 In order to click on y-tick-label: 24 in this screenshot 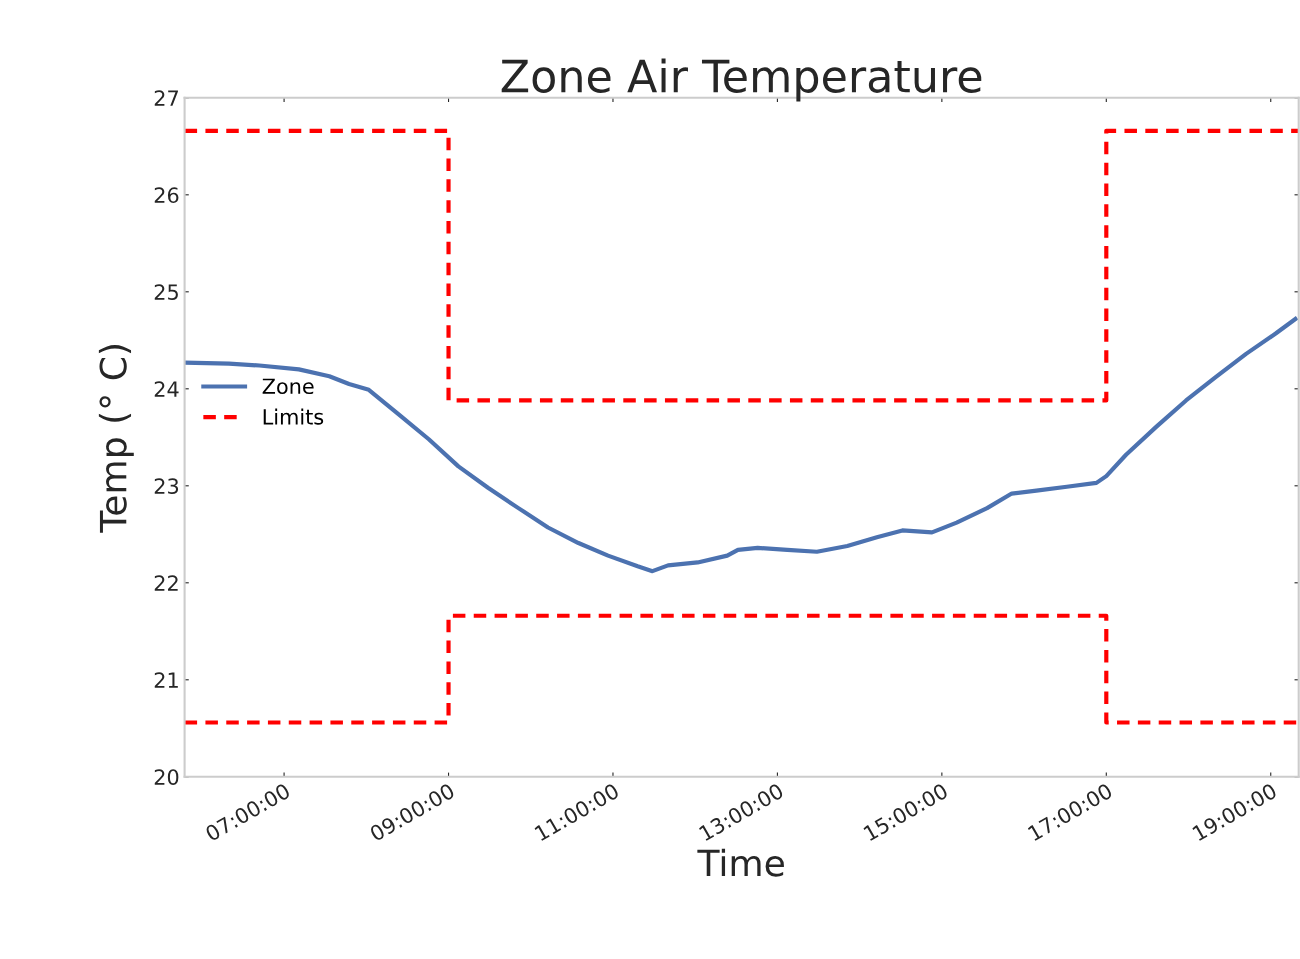, I will do `click(166, 389)`.